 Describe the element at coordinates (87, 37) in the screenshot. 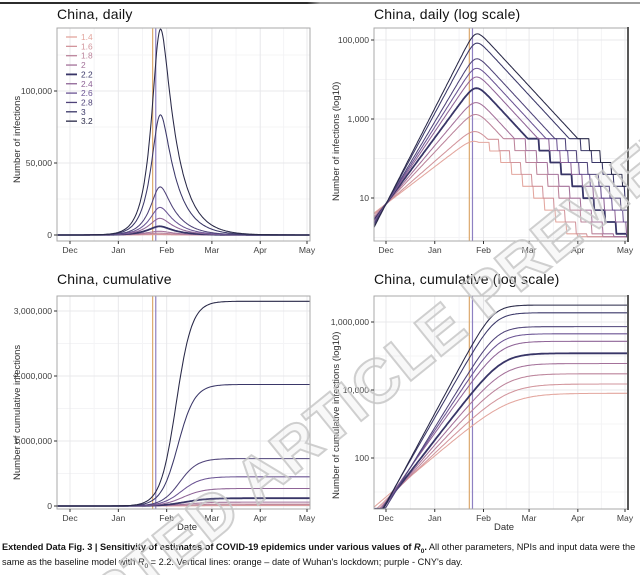

I see `legend-label-r0-1.4: 1.4` at that location.